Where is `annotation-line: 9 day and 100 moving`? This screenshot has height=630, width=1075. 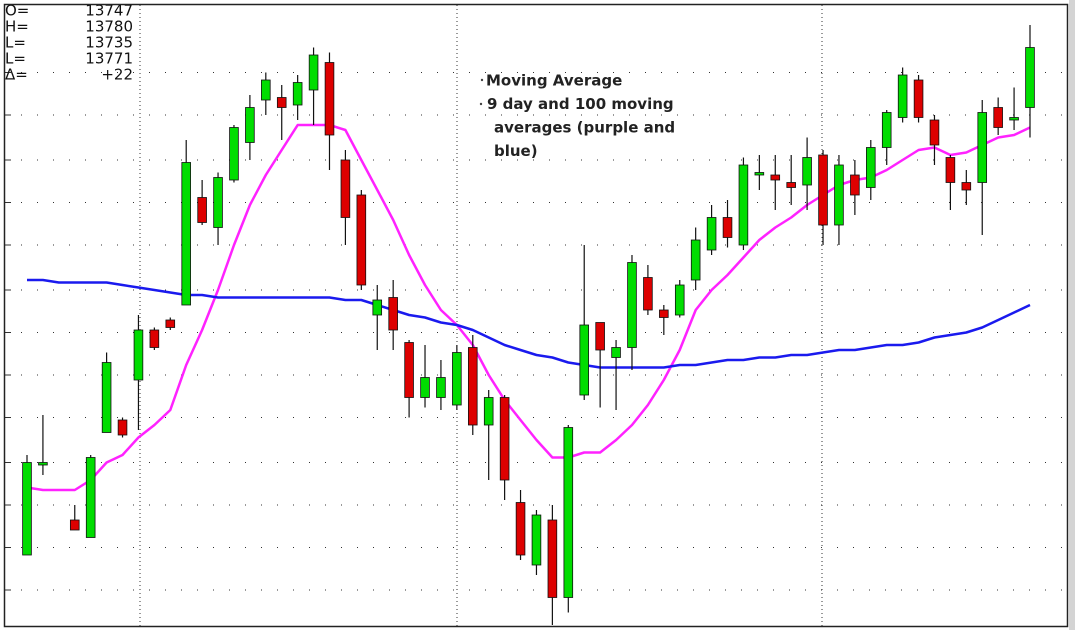 annotation-line: 9 day and 100 moving is located at coordinates (580, 104).